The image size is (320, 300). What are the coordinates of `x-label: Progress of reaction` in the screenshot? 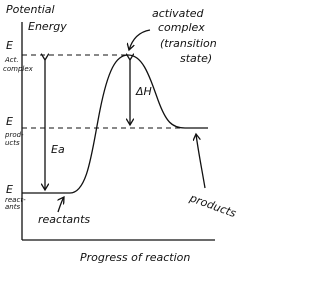 It's located at (135, 257).